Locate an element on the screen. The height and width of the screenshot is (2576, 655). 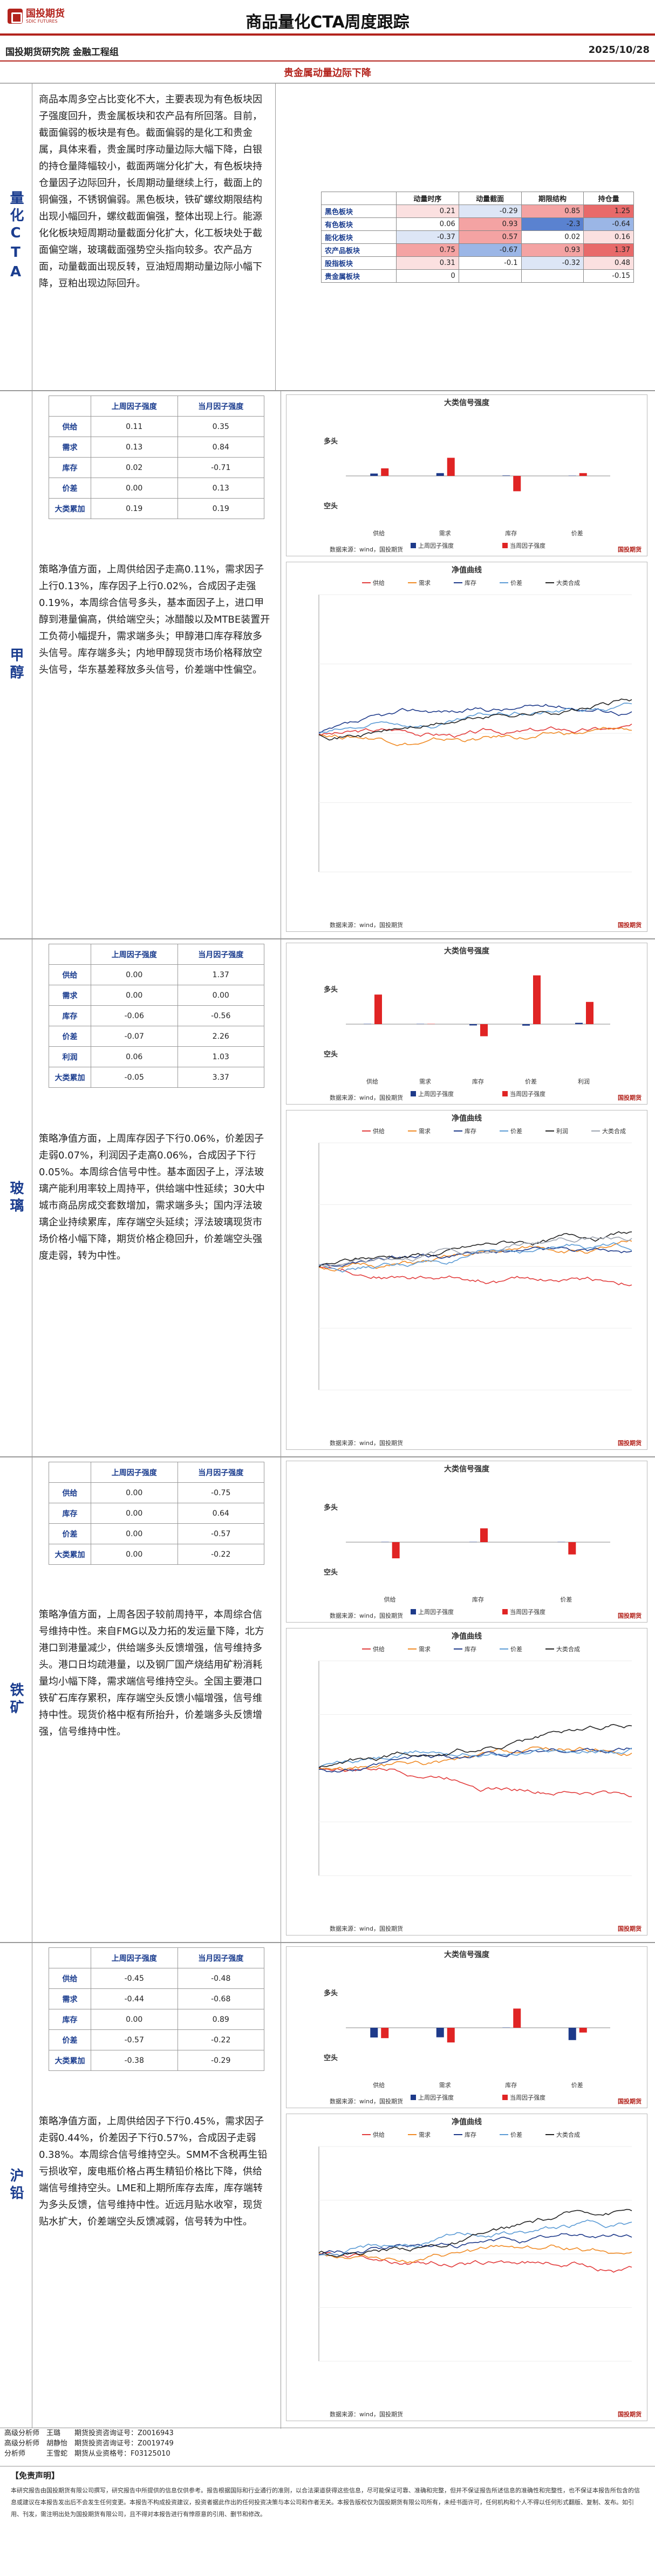
current-month-value: 0.19 is located at coordinates (220, 508).